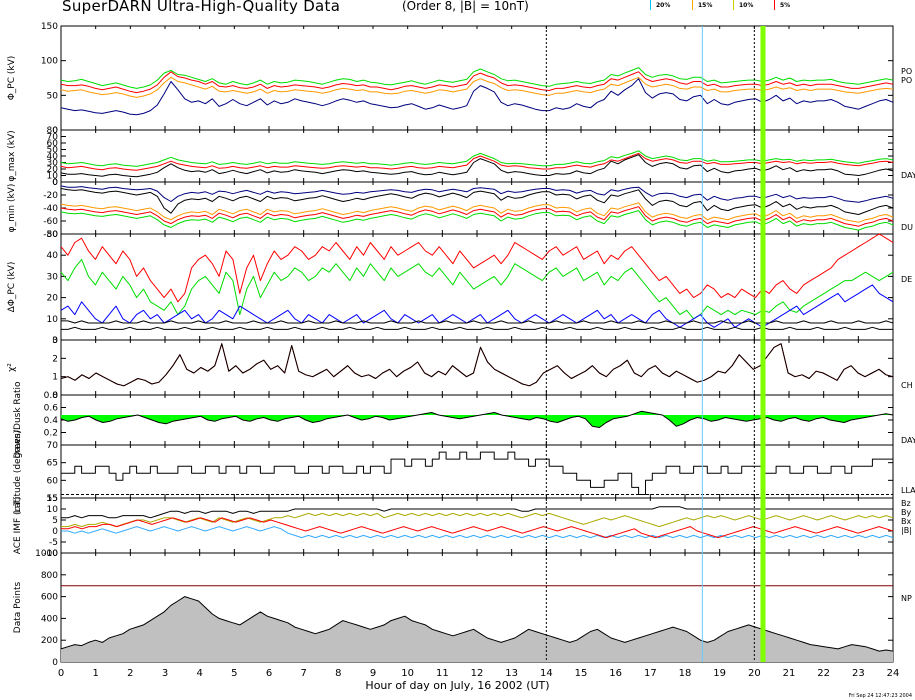 This screenshot has height=700, width=915. What do you see at coordinates (465, 6) in the screenshot?
I see `order-label: (Order 8, |B| = 10nT)` at bounding box center [465, 6].